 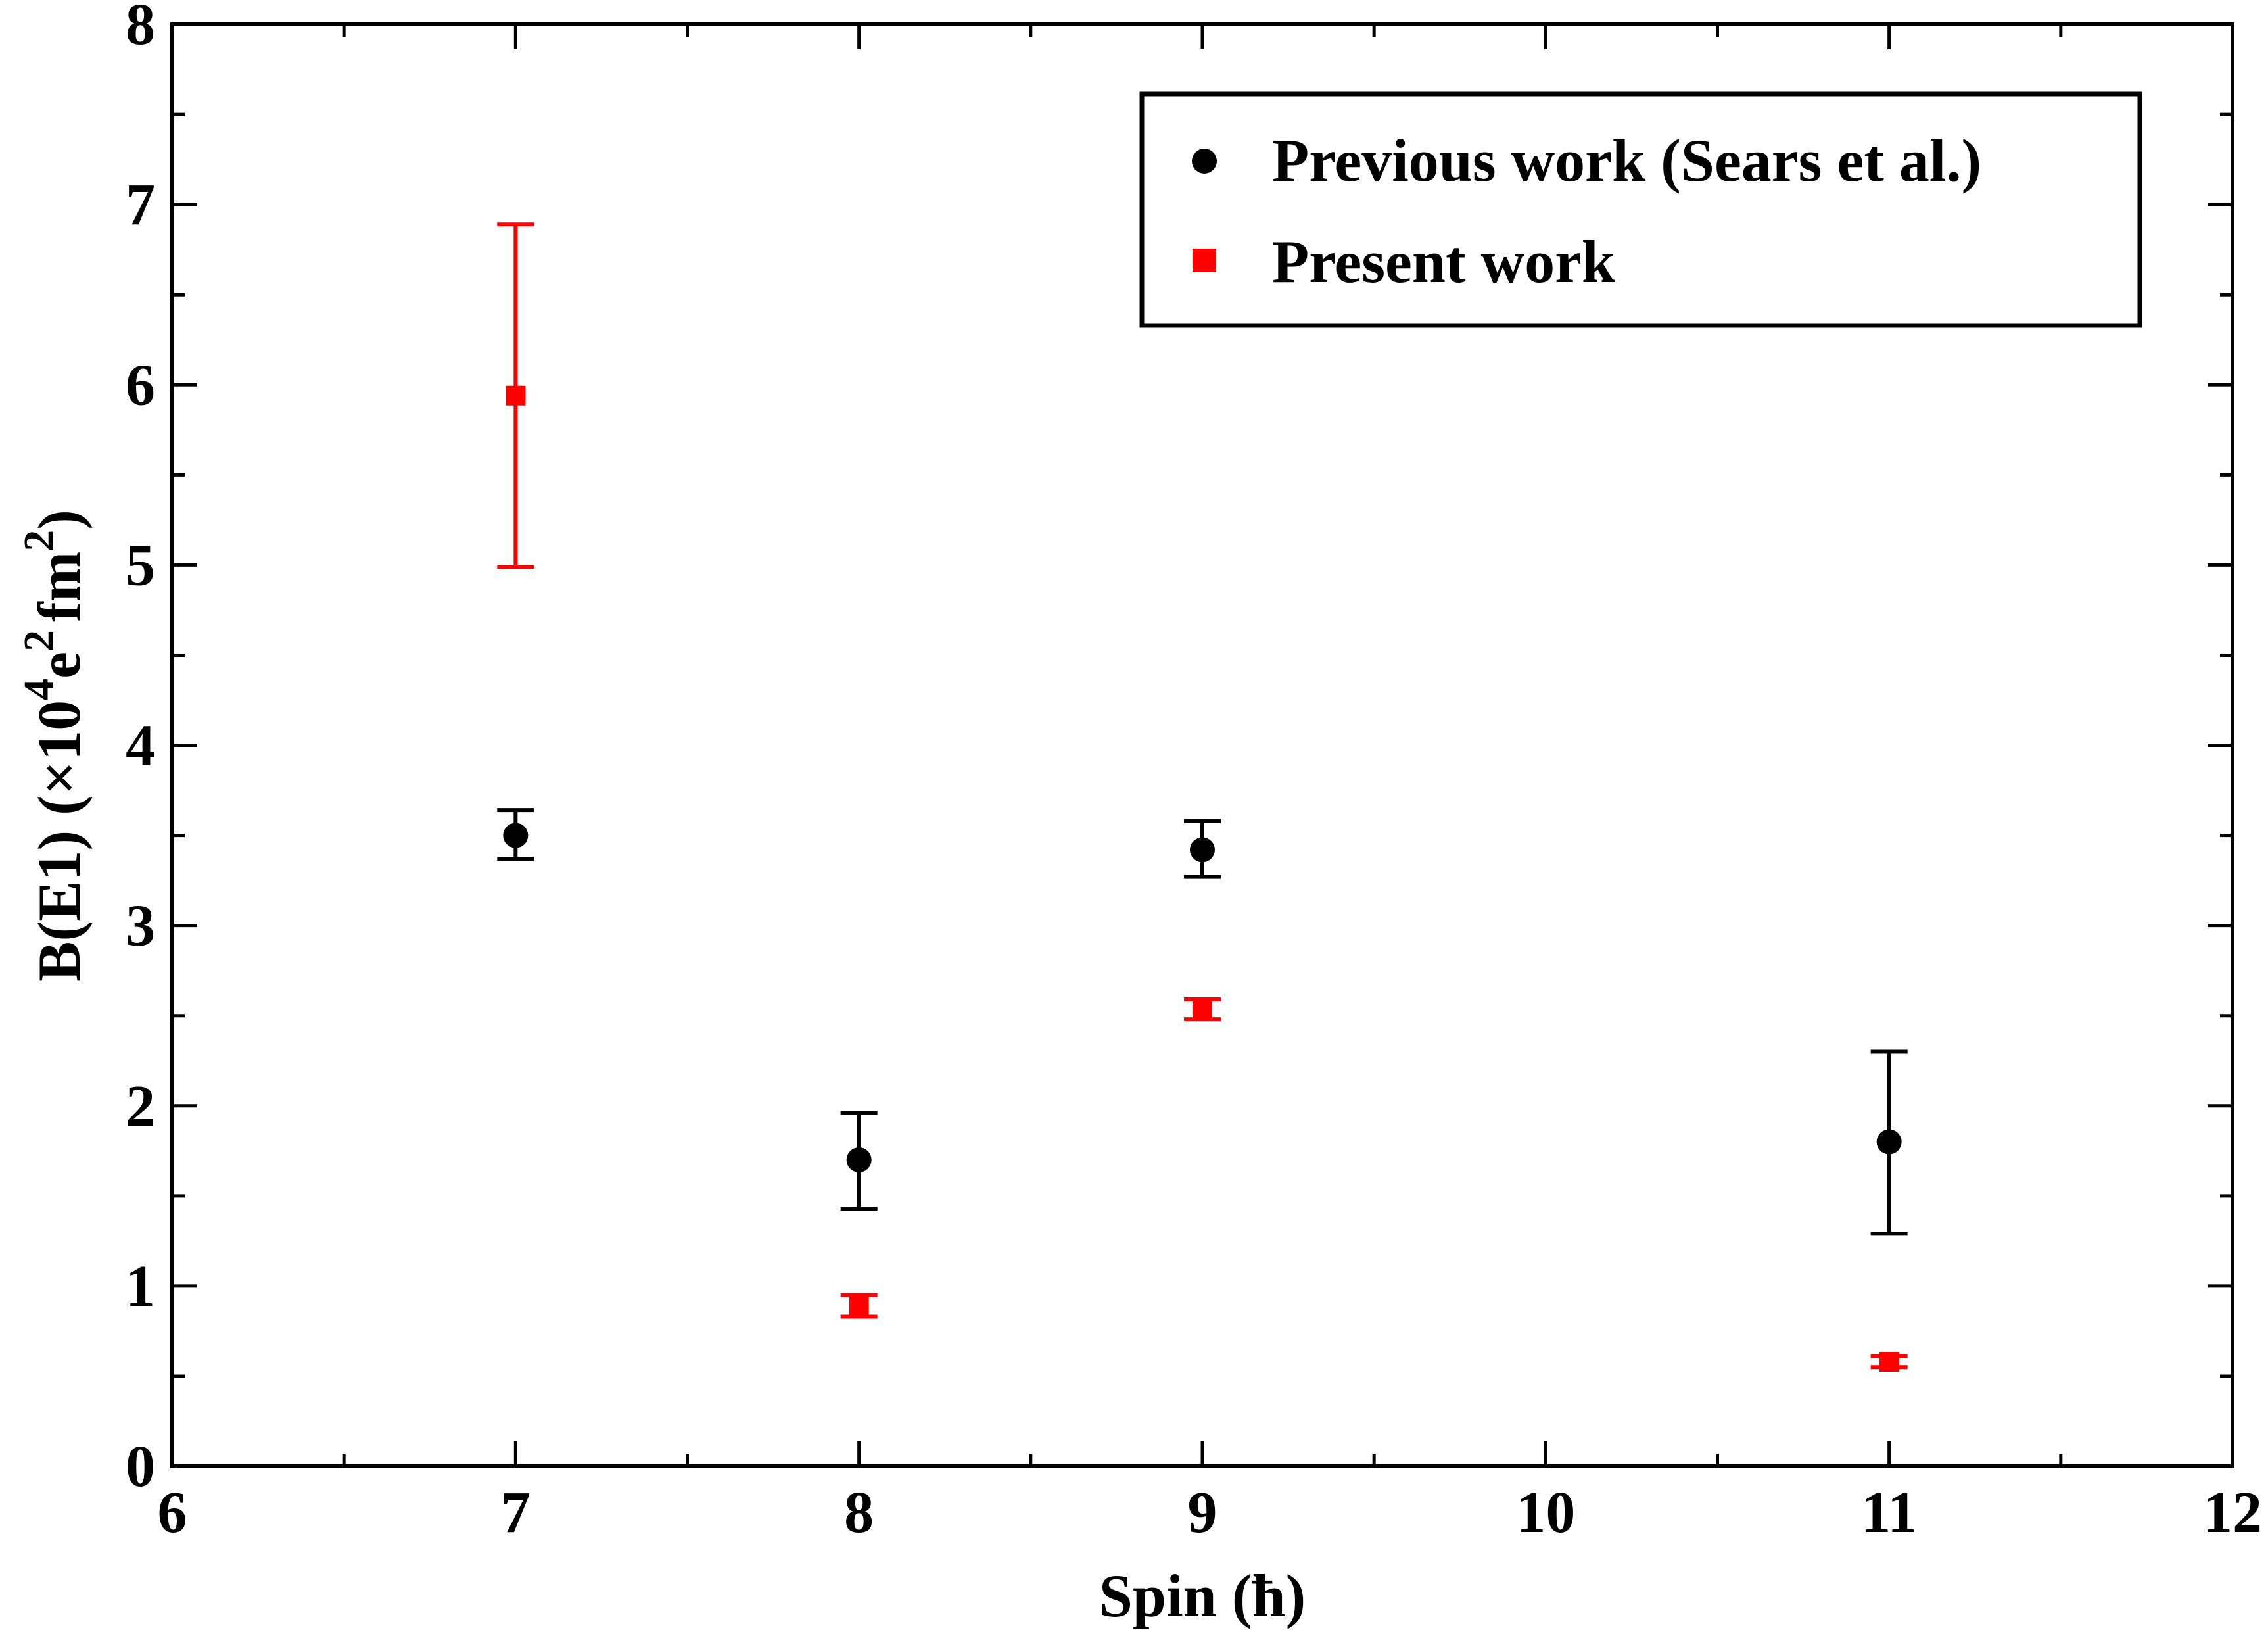 What do you see at coordinates (140, 565) in the screenshot?
I see `y-tick-label: 5` at bounding box center [140, 565].